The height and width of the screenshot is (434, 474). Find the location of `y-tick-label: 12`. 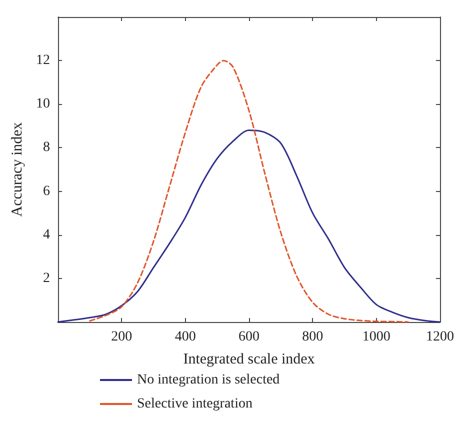

y-tick-label: 12 is located at coordinates (43, 60).